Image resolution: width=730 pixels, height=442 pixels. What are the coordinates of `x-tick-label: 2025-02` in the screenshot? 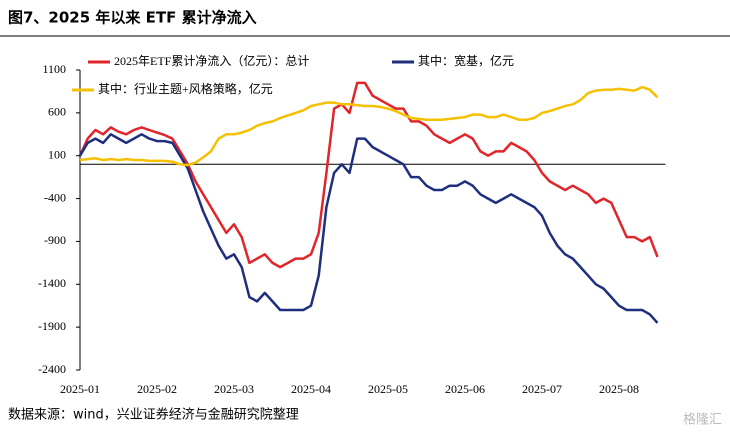 It's located at (157, 389).